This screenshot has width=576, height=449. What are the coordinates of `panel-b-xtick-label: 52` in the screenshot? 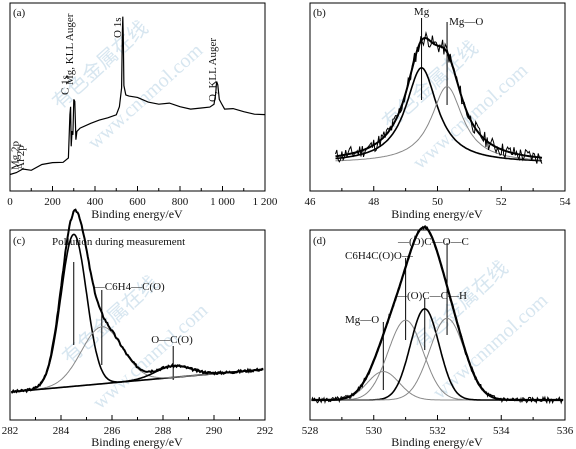 It's located at (501, 202).